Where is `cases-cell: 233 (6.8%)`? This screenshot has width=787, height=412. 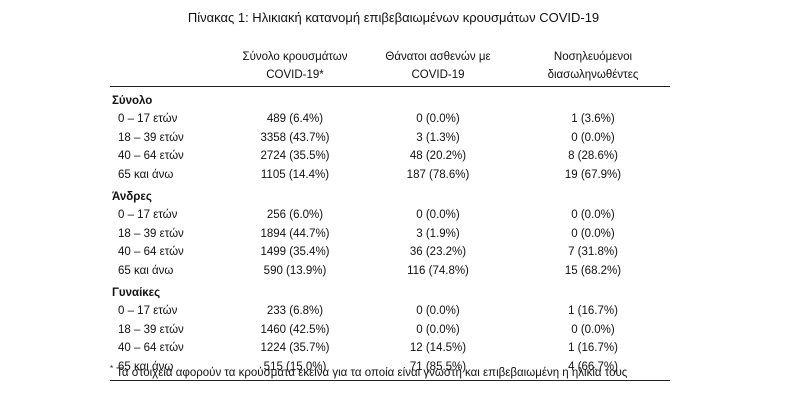
cases-cell: 233 (6.8%) is located at coordinates (295, 311).